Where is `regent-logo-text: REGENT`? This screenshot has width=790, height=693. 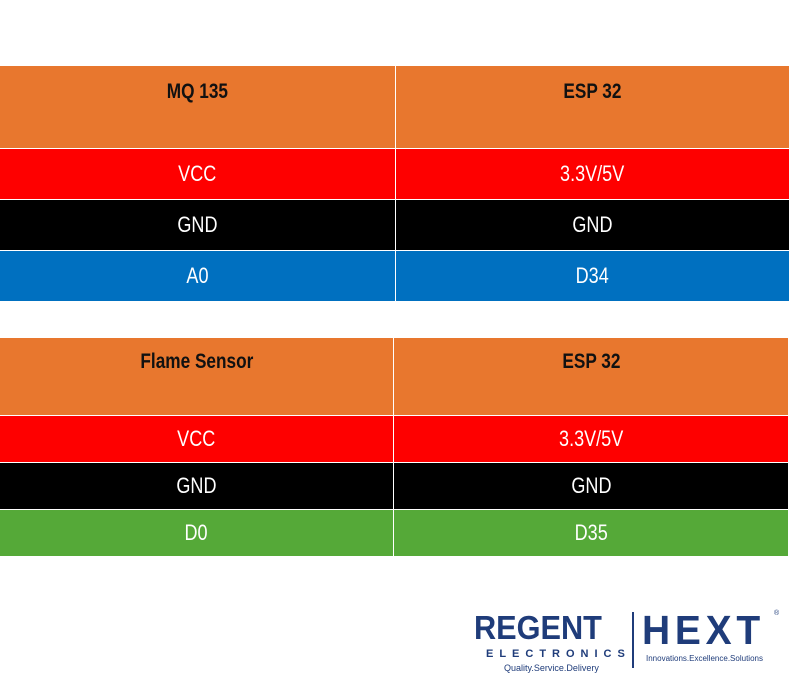
regent-logo-text: REGENT is located at coordinates (538, 627).